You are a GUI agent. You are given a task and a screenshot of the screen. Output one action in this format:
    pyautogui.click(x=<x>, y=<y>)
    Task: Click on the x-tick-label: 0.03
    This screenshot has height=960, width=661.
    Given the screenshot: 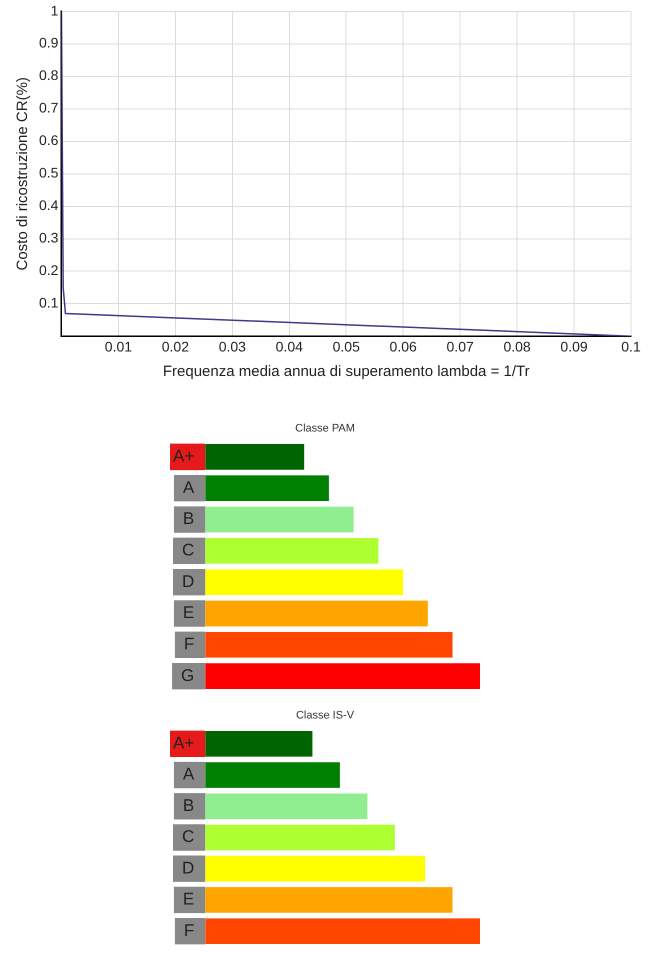 What is the action you would take?
    pyautogui.click(x=232, y=346)
    